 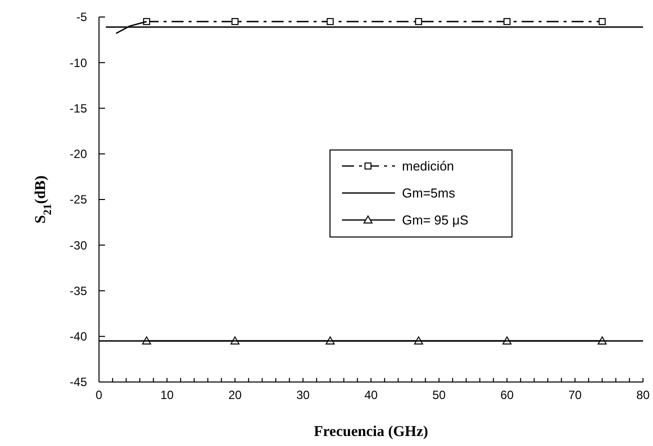 What do you see at coordinates (428, 166) in the screenshot?
I see `legend-label: medición` at bounding box center [428, 166].